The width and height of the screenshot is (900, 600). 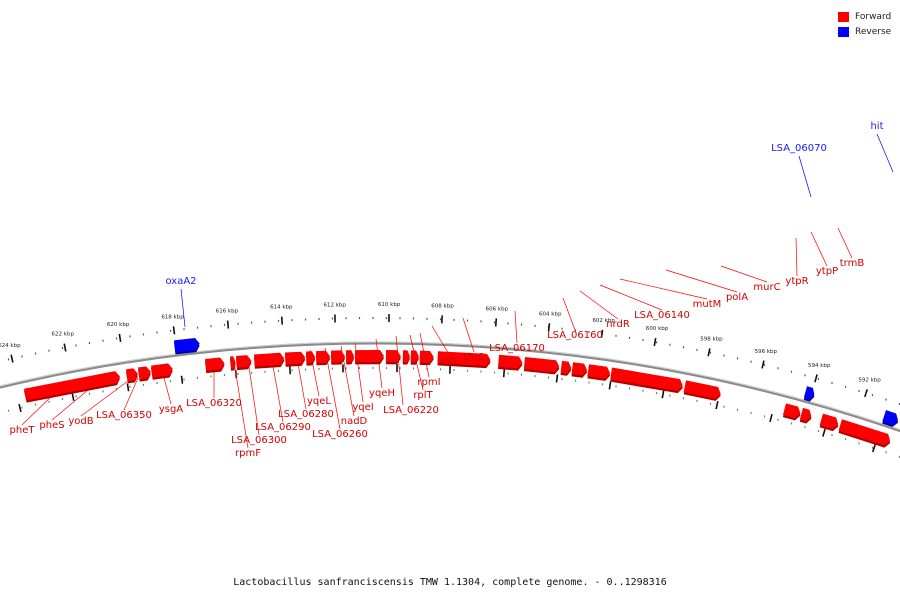 What do you see at coordinates (244, 361) in the screenshot?
I see `gene-rpmF` at bounding box center [244, 361].